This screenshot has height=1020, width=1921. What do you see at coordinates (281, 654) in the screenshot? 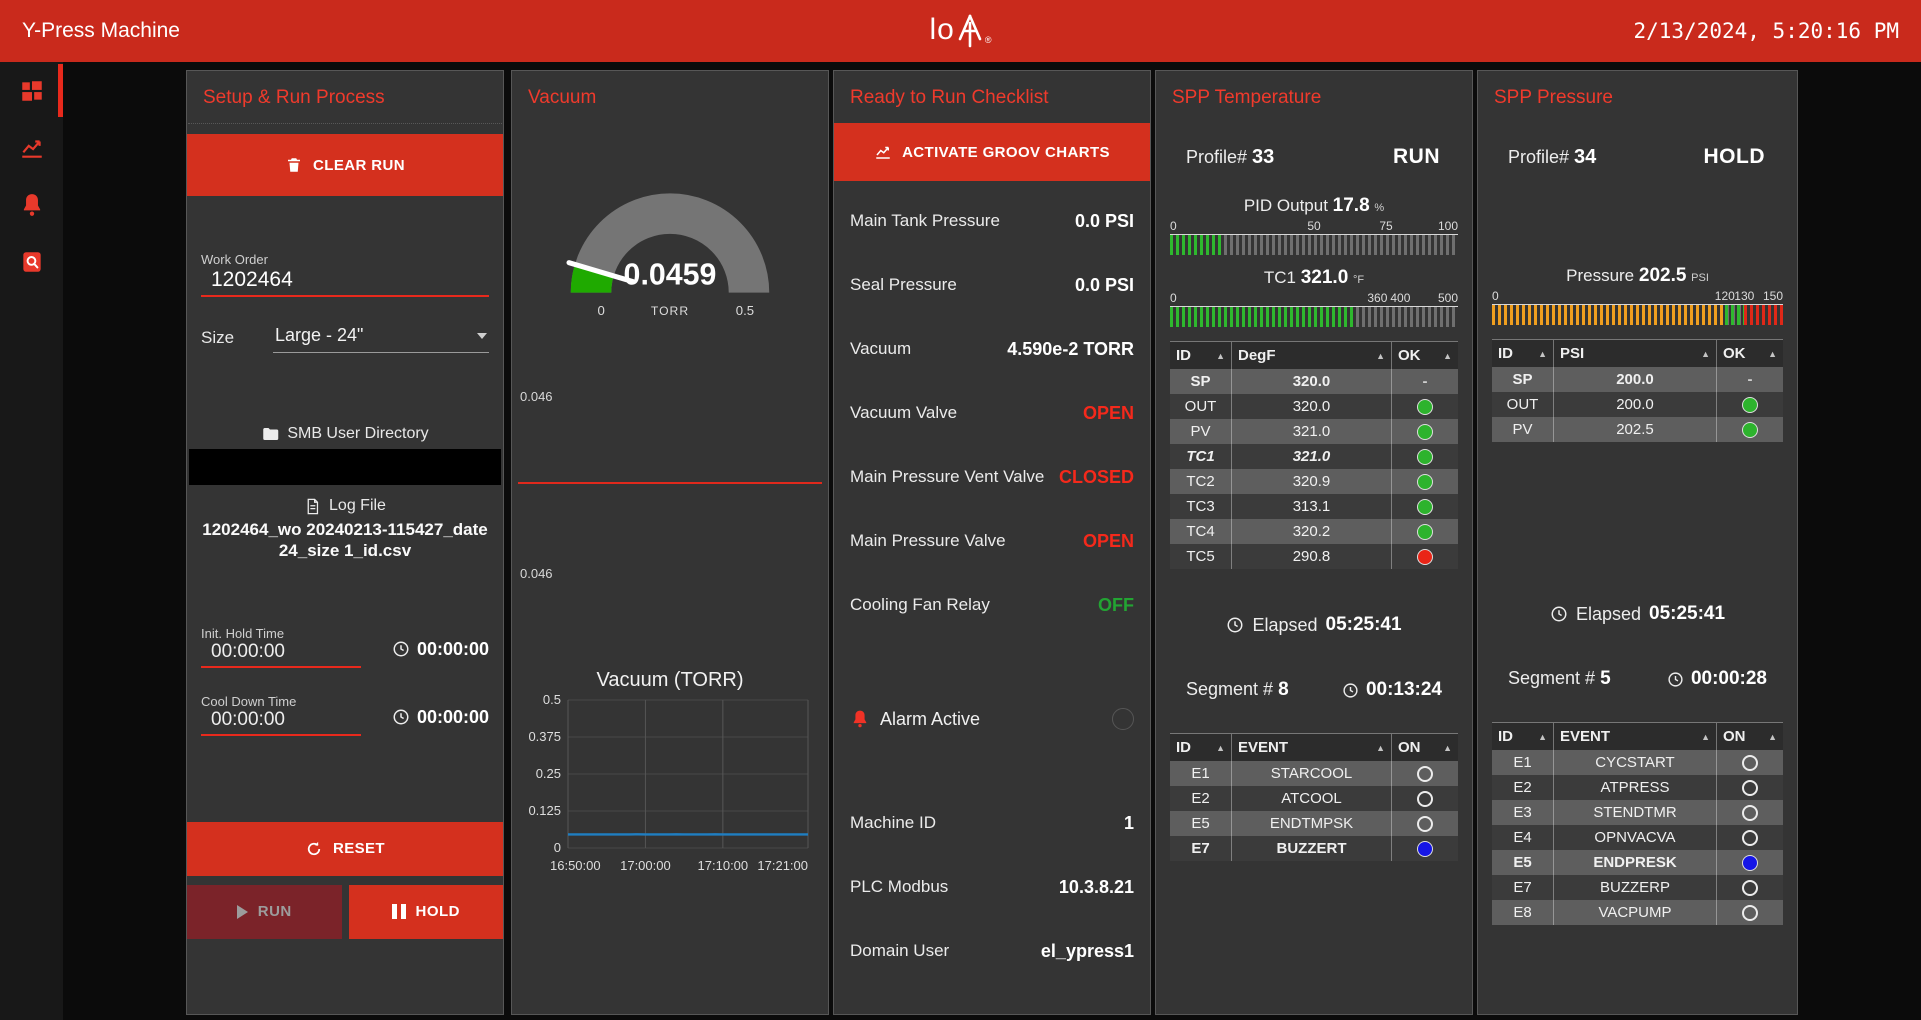
I see `init-hold-input` at bounding box center [281, 654].